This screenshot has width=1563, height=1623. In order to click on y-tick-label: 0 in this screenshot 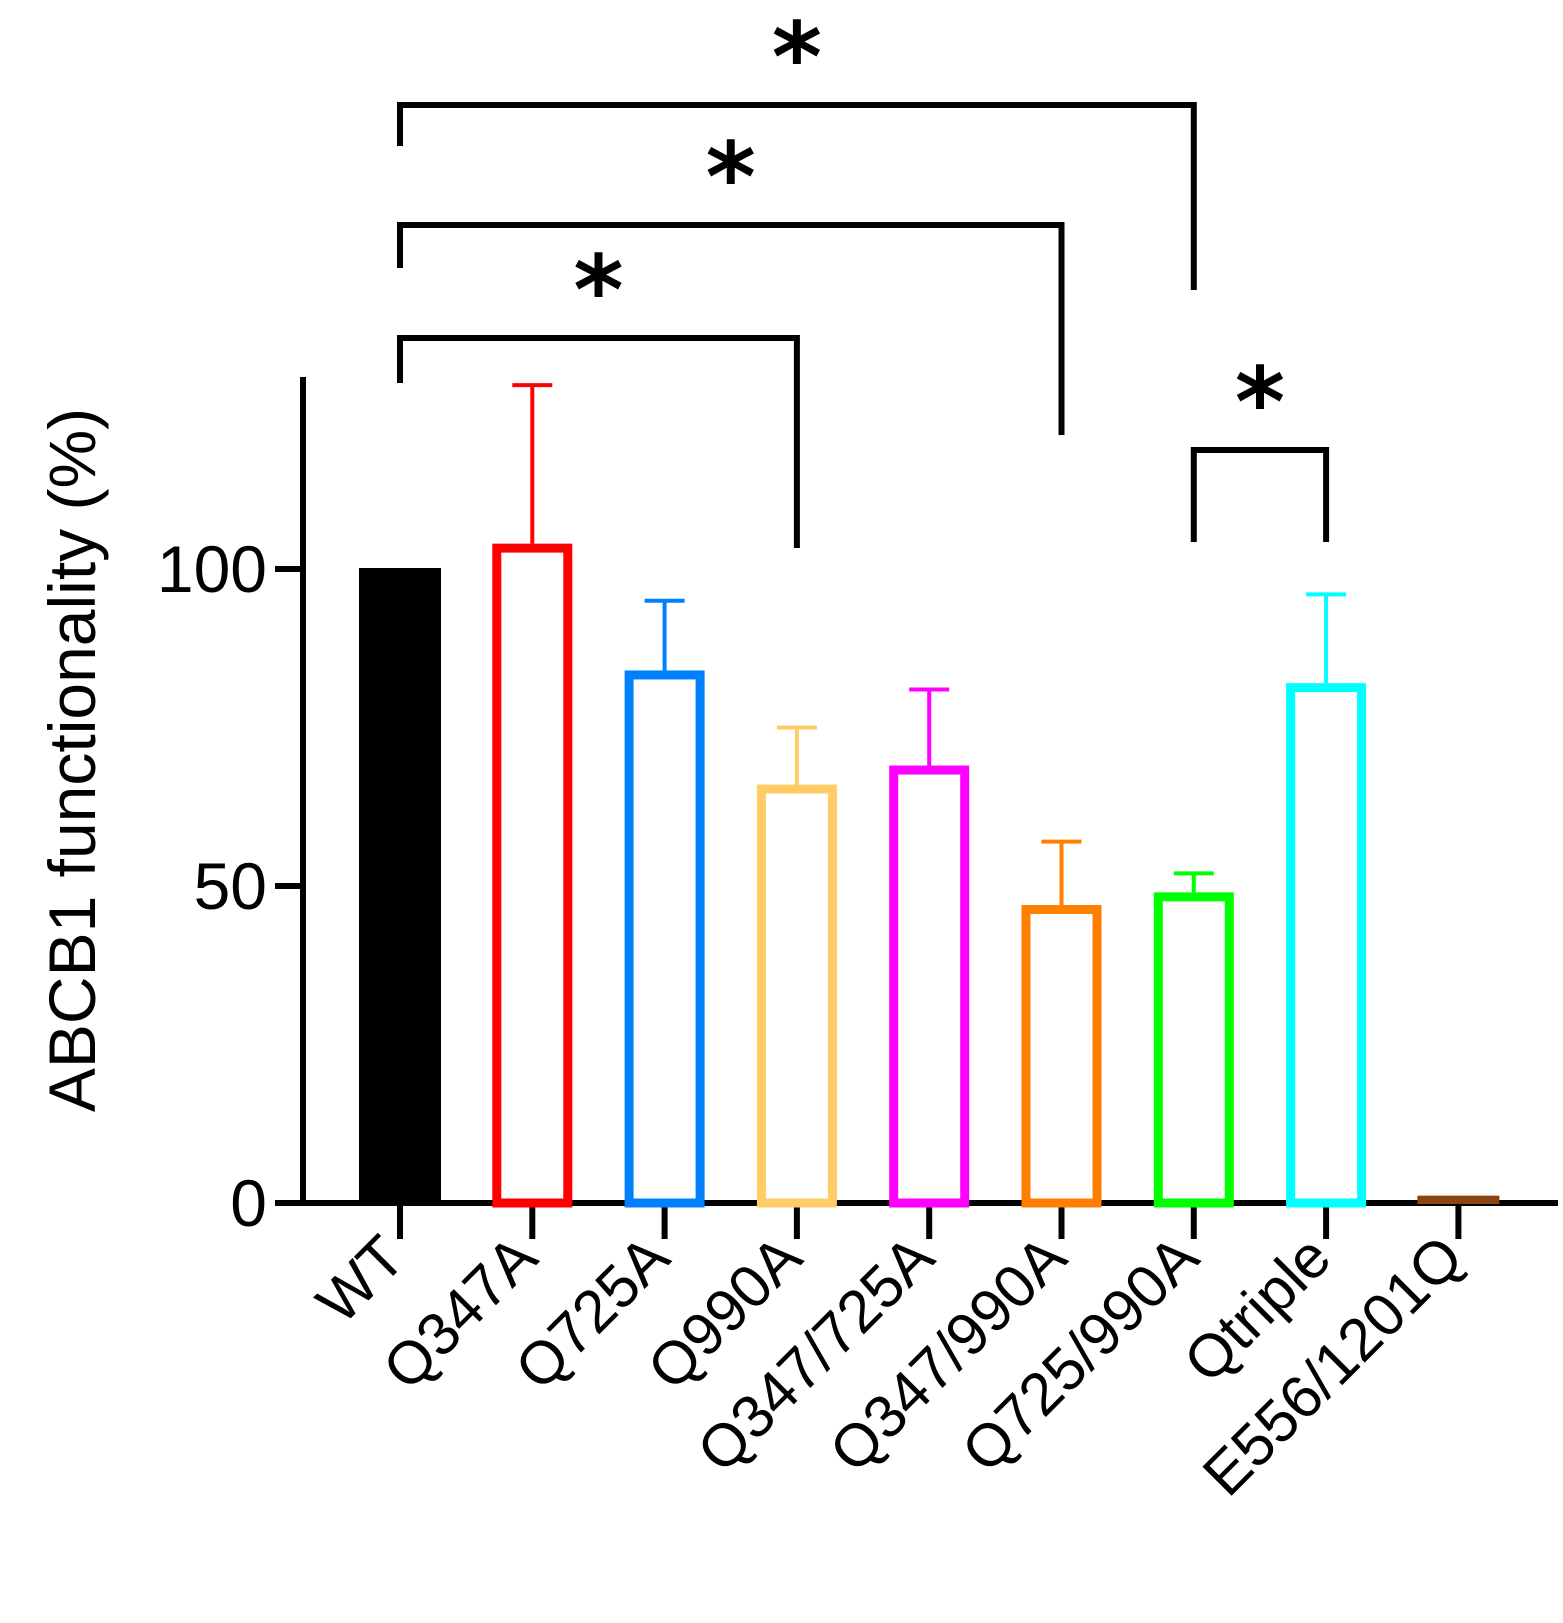, I will do `click(248, 1203)`.